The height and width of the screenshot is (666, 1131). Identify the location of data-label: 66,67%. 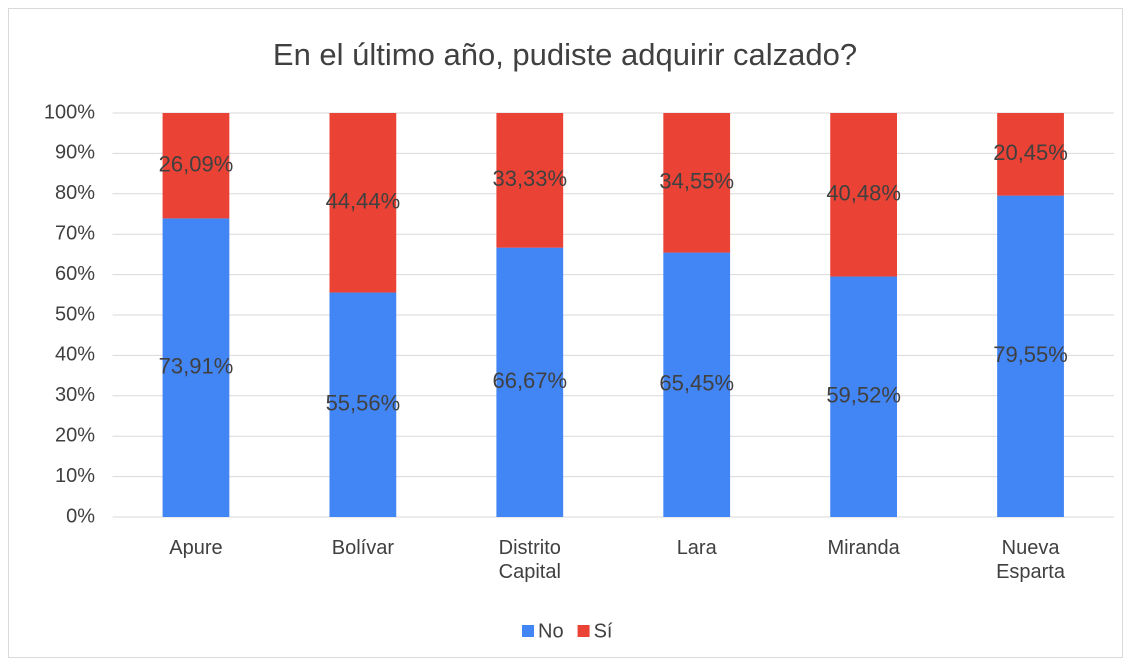
(529, 380).